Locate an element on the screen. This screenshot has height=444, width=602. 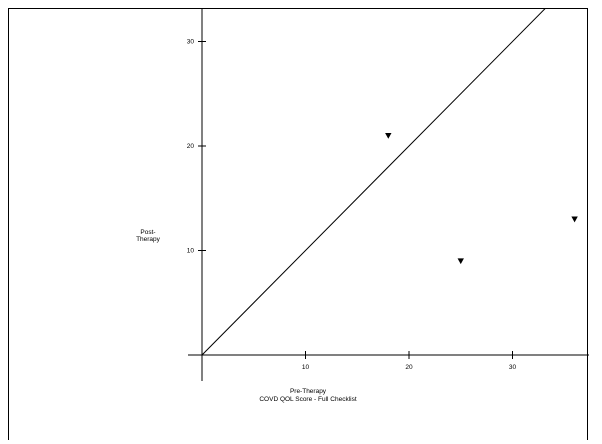
x-tick-label: 10 is located at coordinates (306, 367).